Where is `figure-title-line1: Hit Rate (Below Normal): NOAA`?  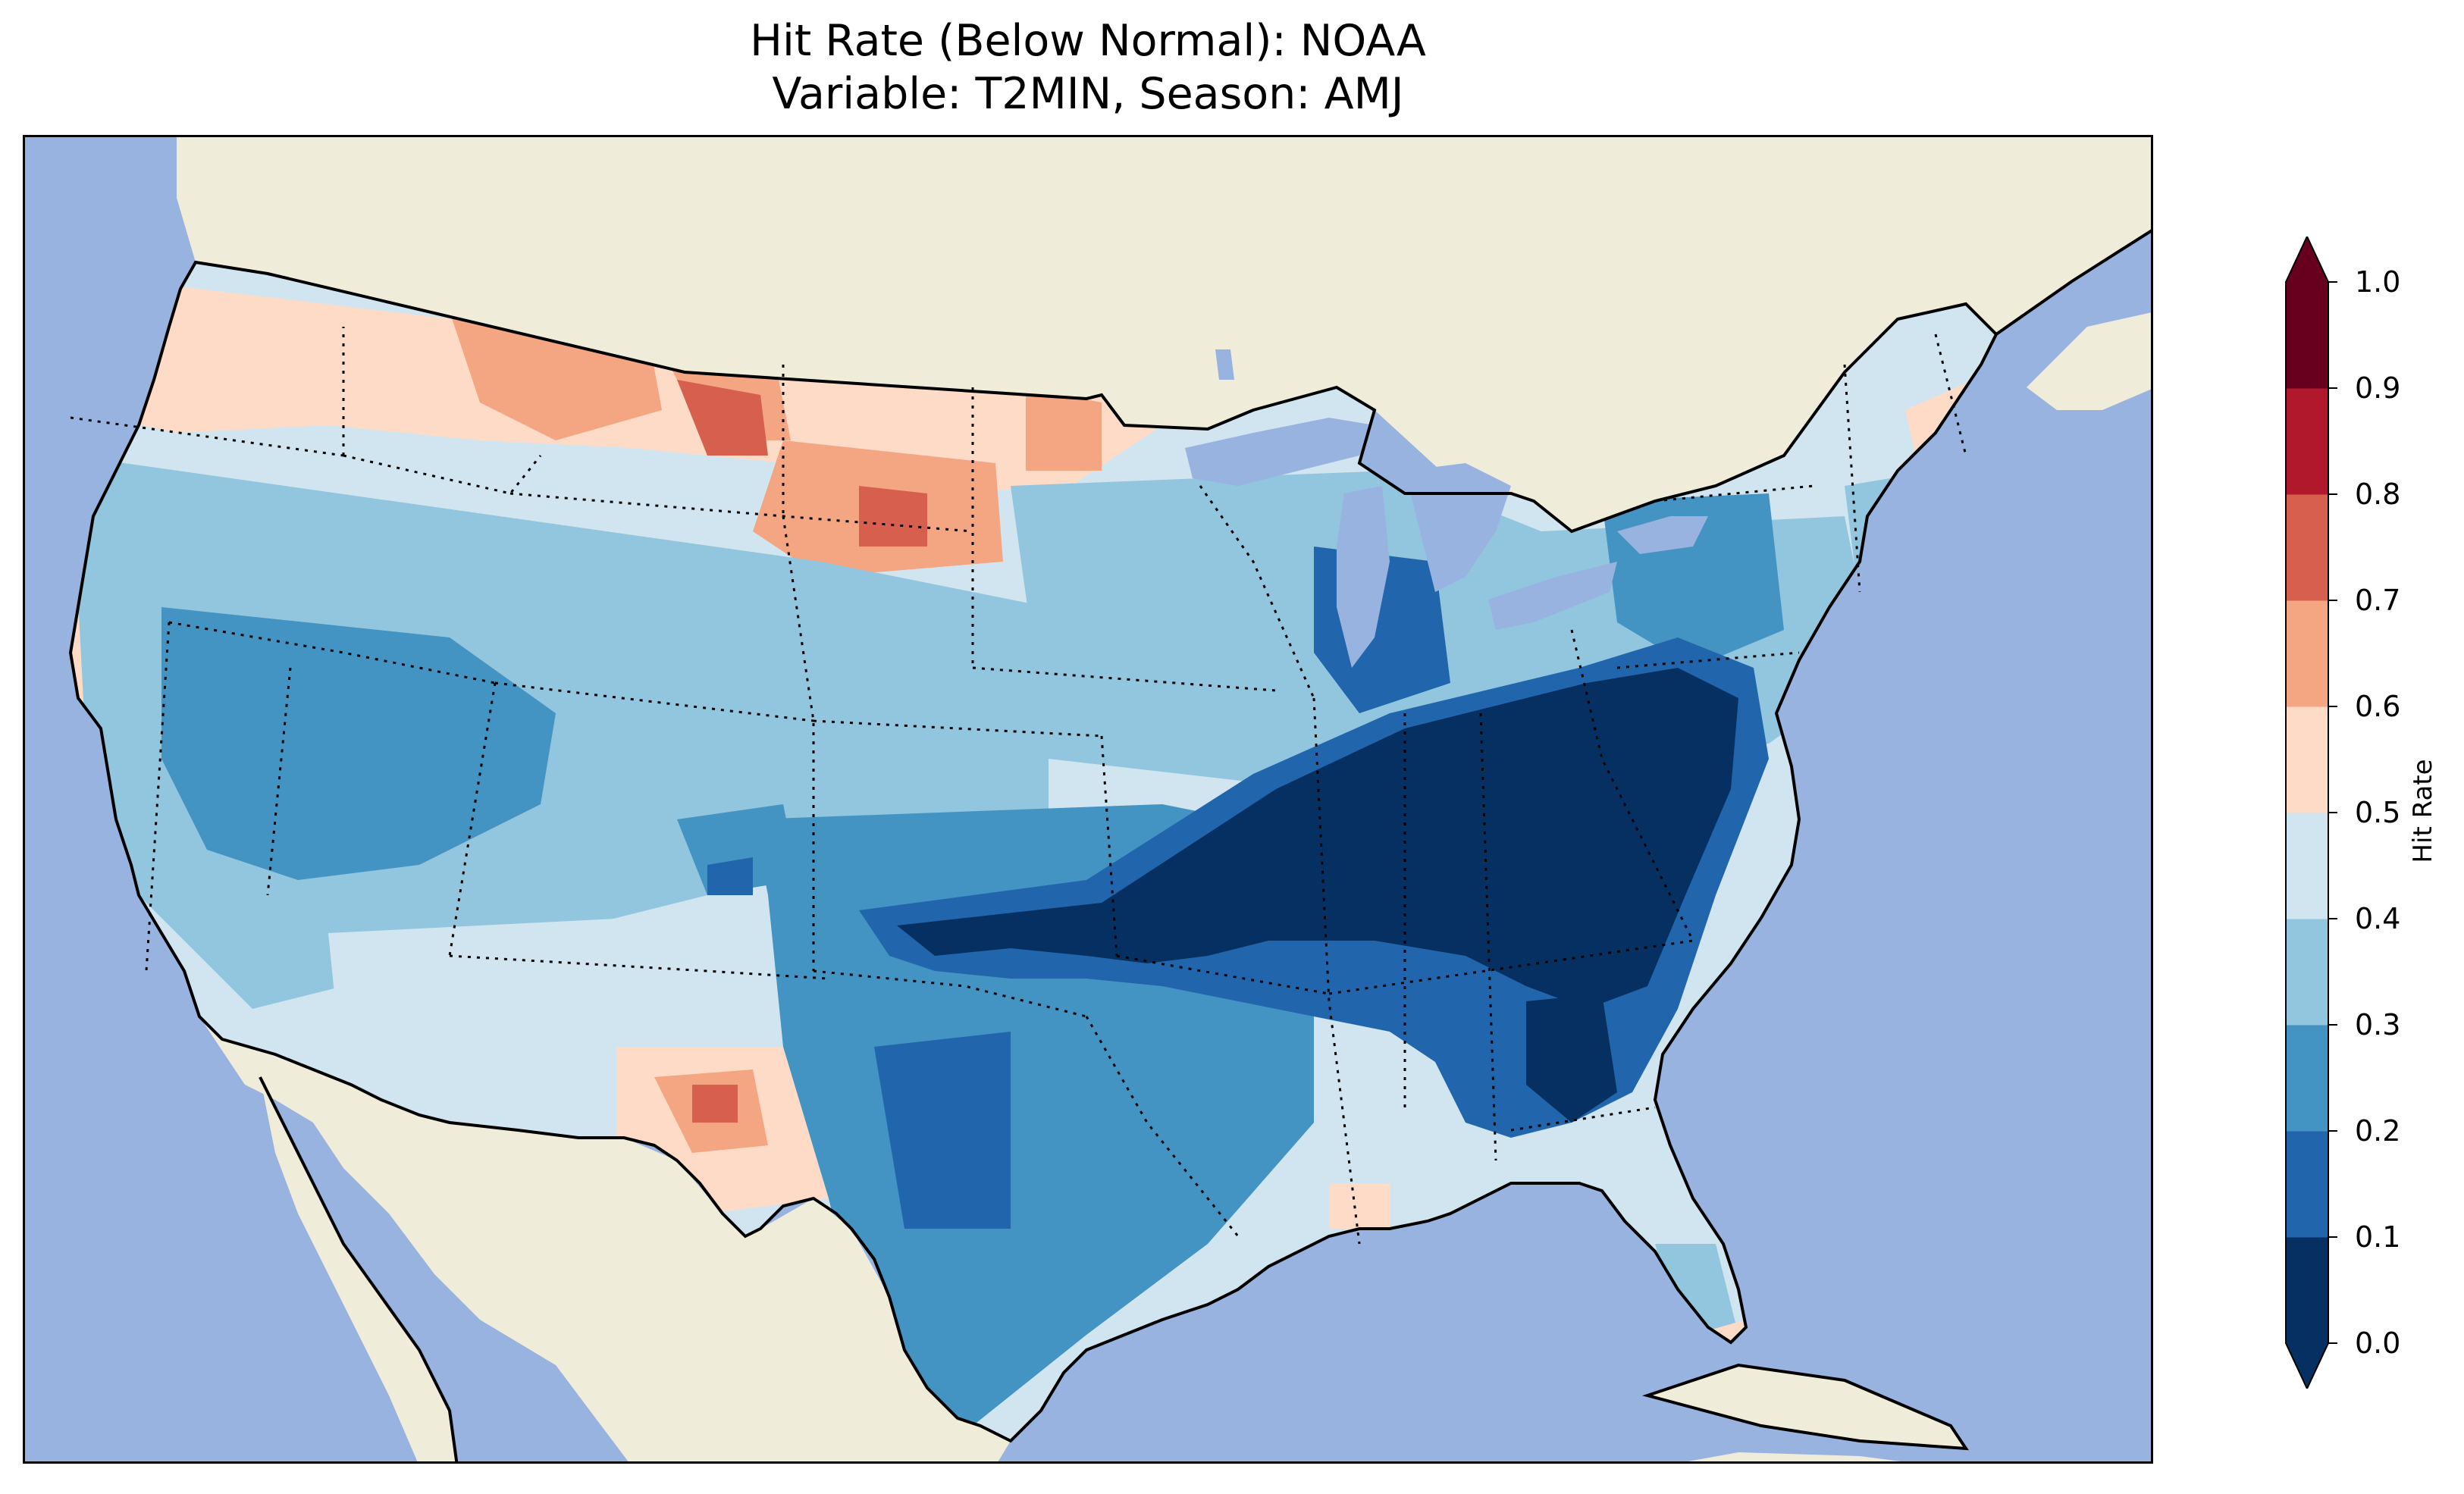
figure-title-line1: Hit Rate (Below Normal): NOAA is located at coordinates (1088, 41).